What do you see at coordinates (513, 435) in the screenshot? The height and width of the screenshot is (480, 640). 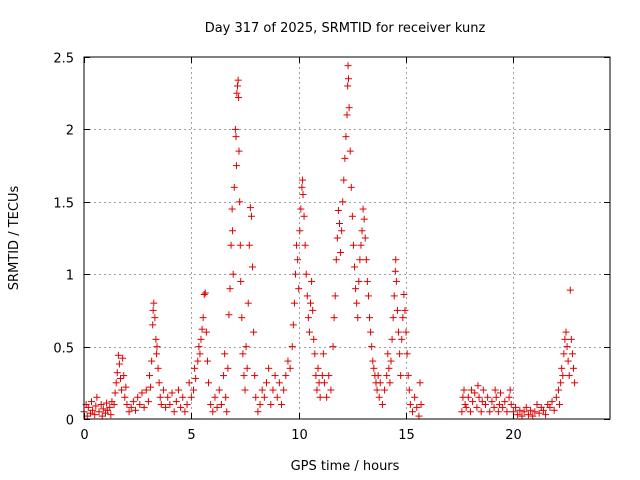 I see `x-tick-label: 20` at bounding box center [513, 435].